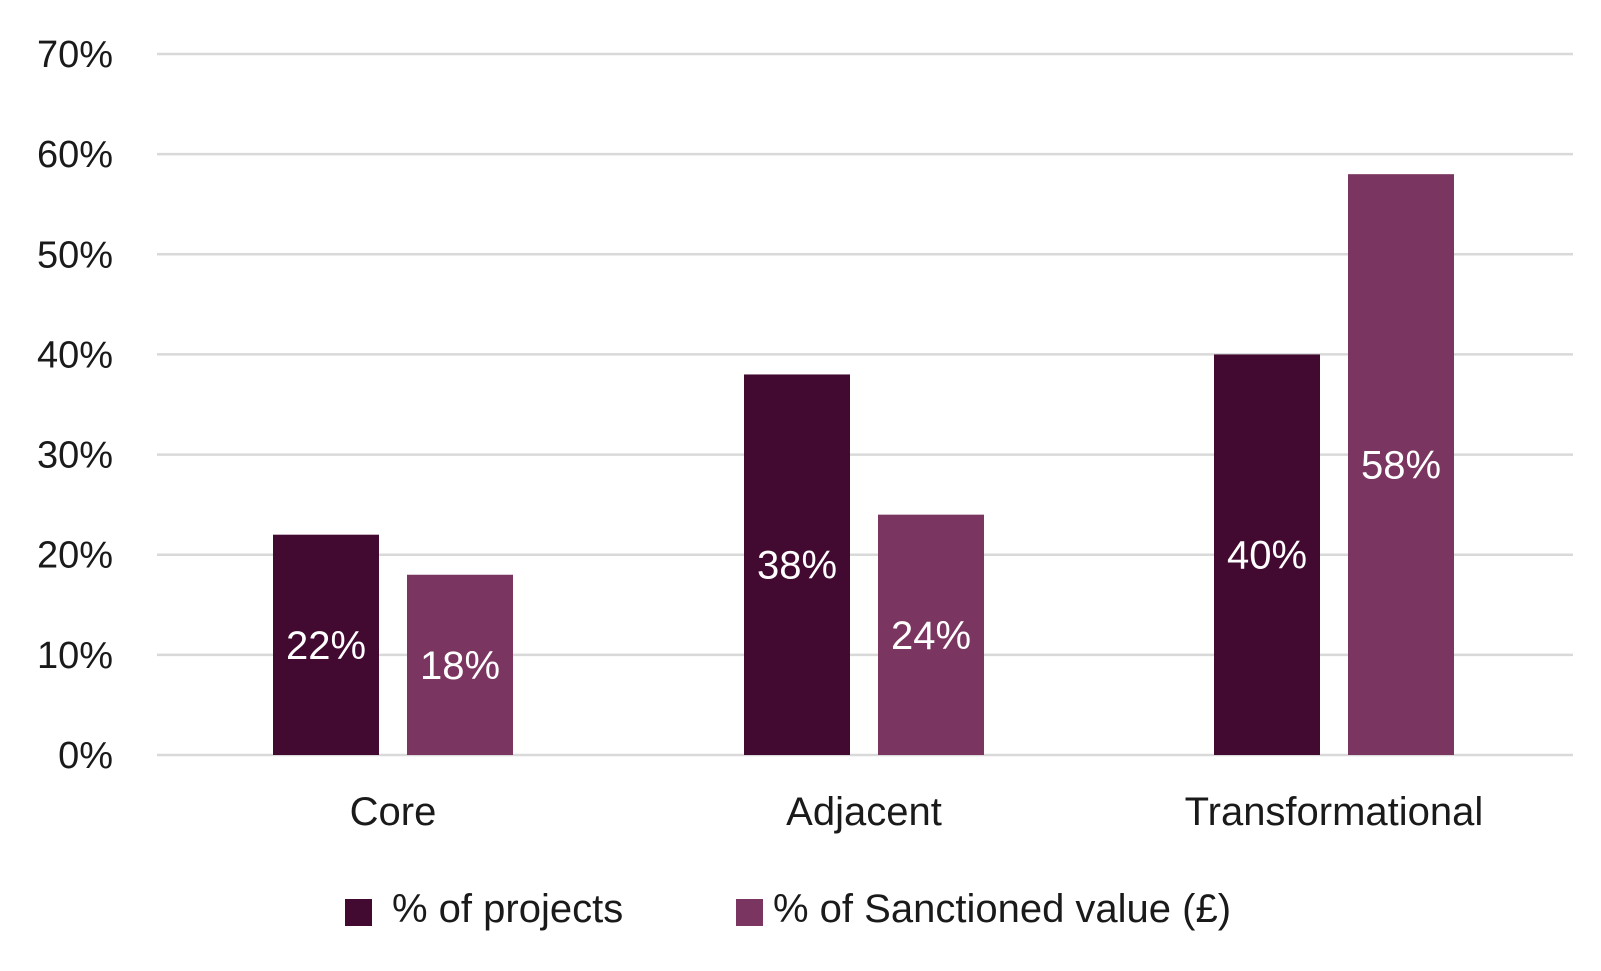 Image resolution: width=1601 pixels, height=971 pixels. I want to click on legend: % of projects % of Sanctioned value (£), so click(788, 909).